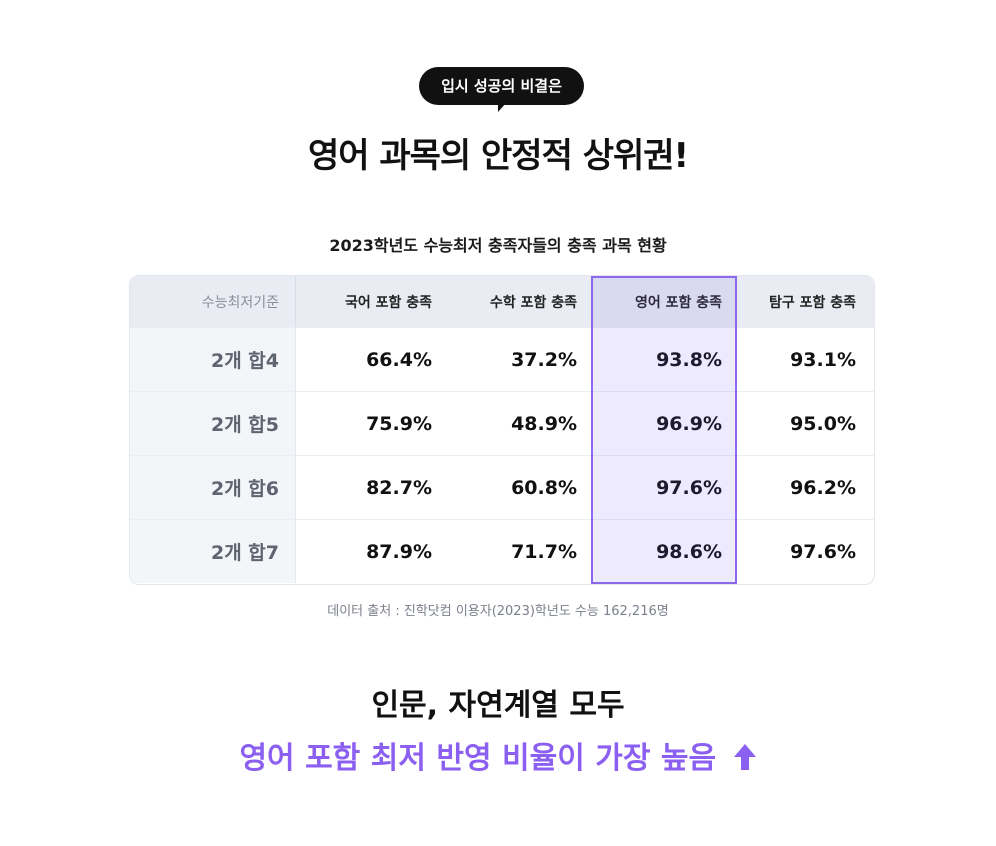 The width and height of the screenshot is (996, 846). Describe the element at coordinates (498, 156) in the screenshot. I see `page-headline: 영어 과목의 안정적 상위권!` at that location.